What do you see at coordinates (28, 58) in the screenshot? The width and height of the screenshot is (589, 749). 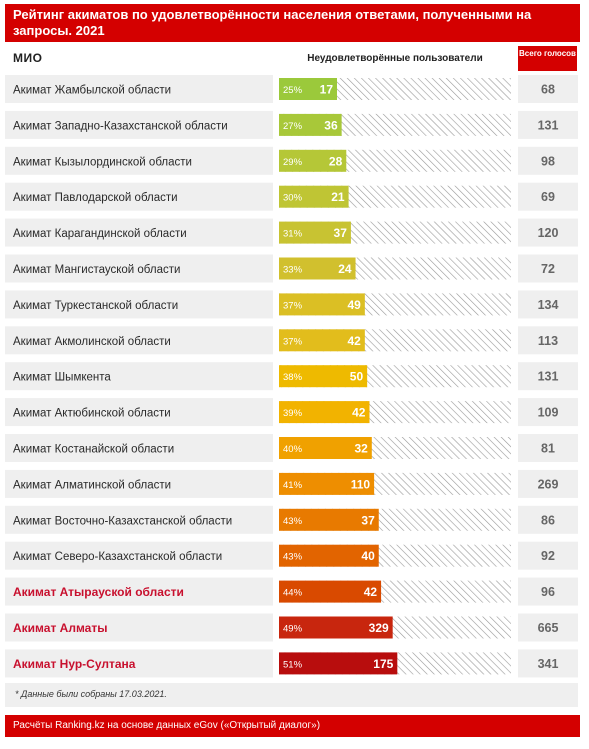 I see `column-header-mio: МИО` at bounding box center [28, 58].